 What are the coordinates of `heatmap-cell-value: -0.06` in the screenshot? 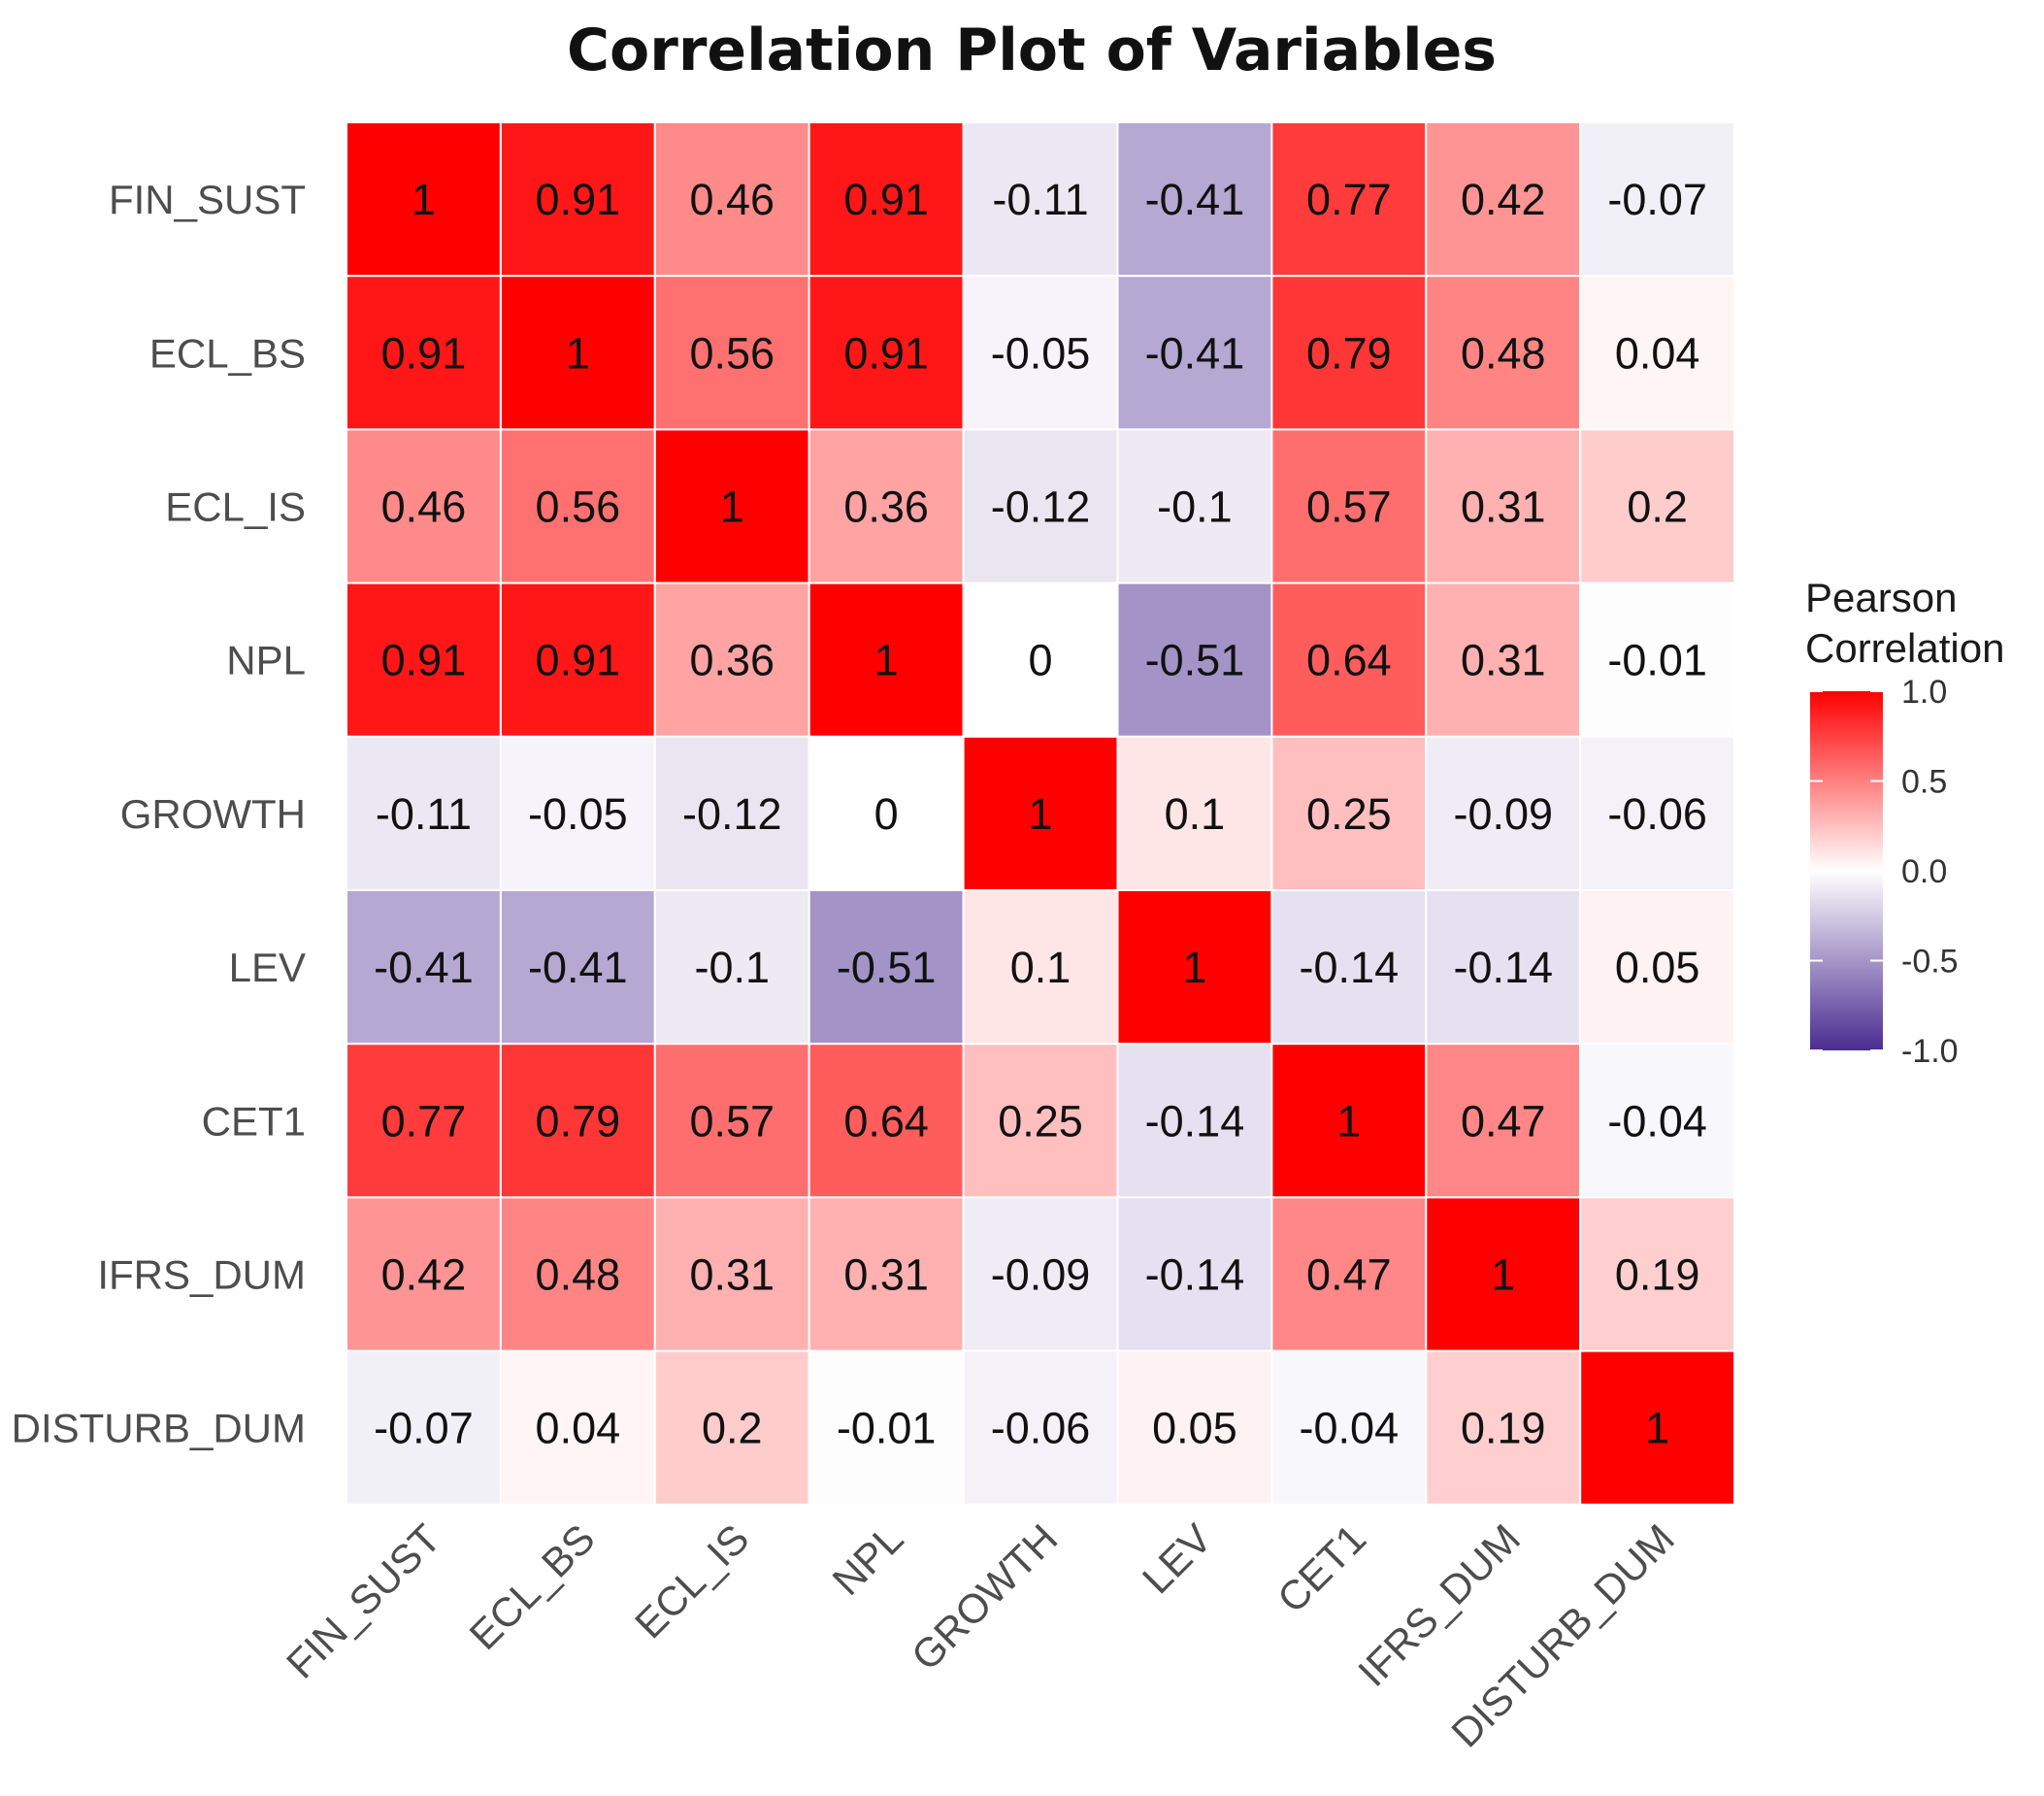 It's located at (1657, 814).